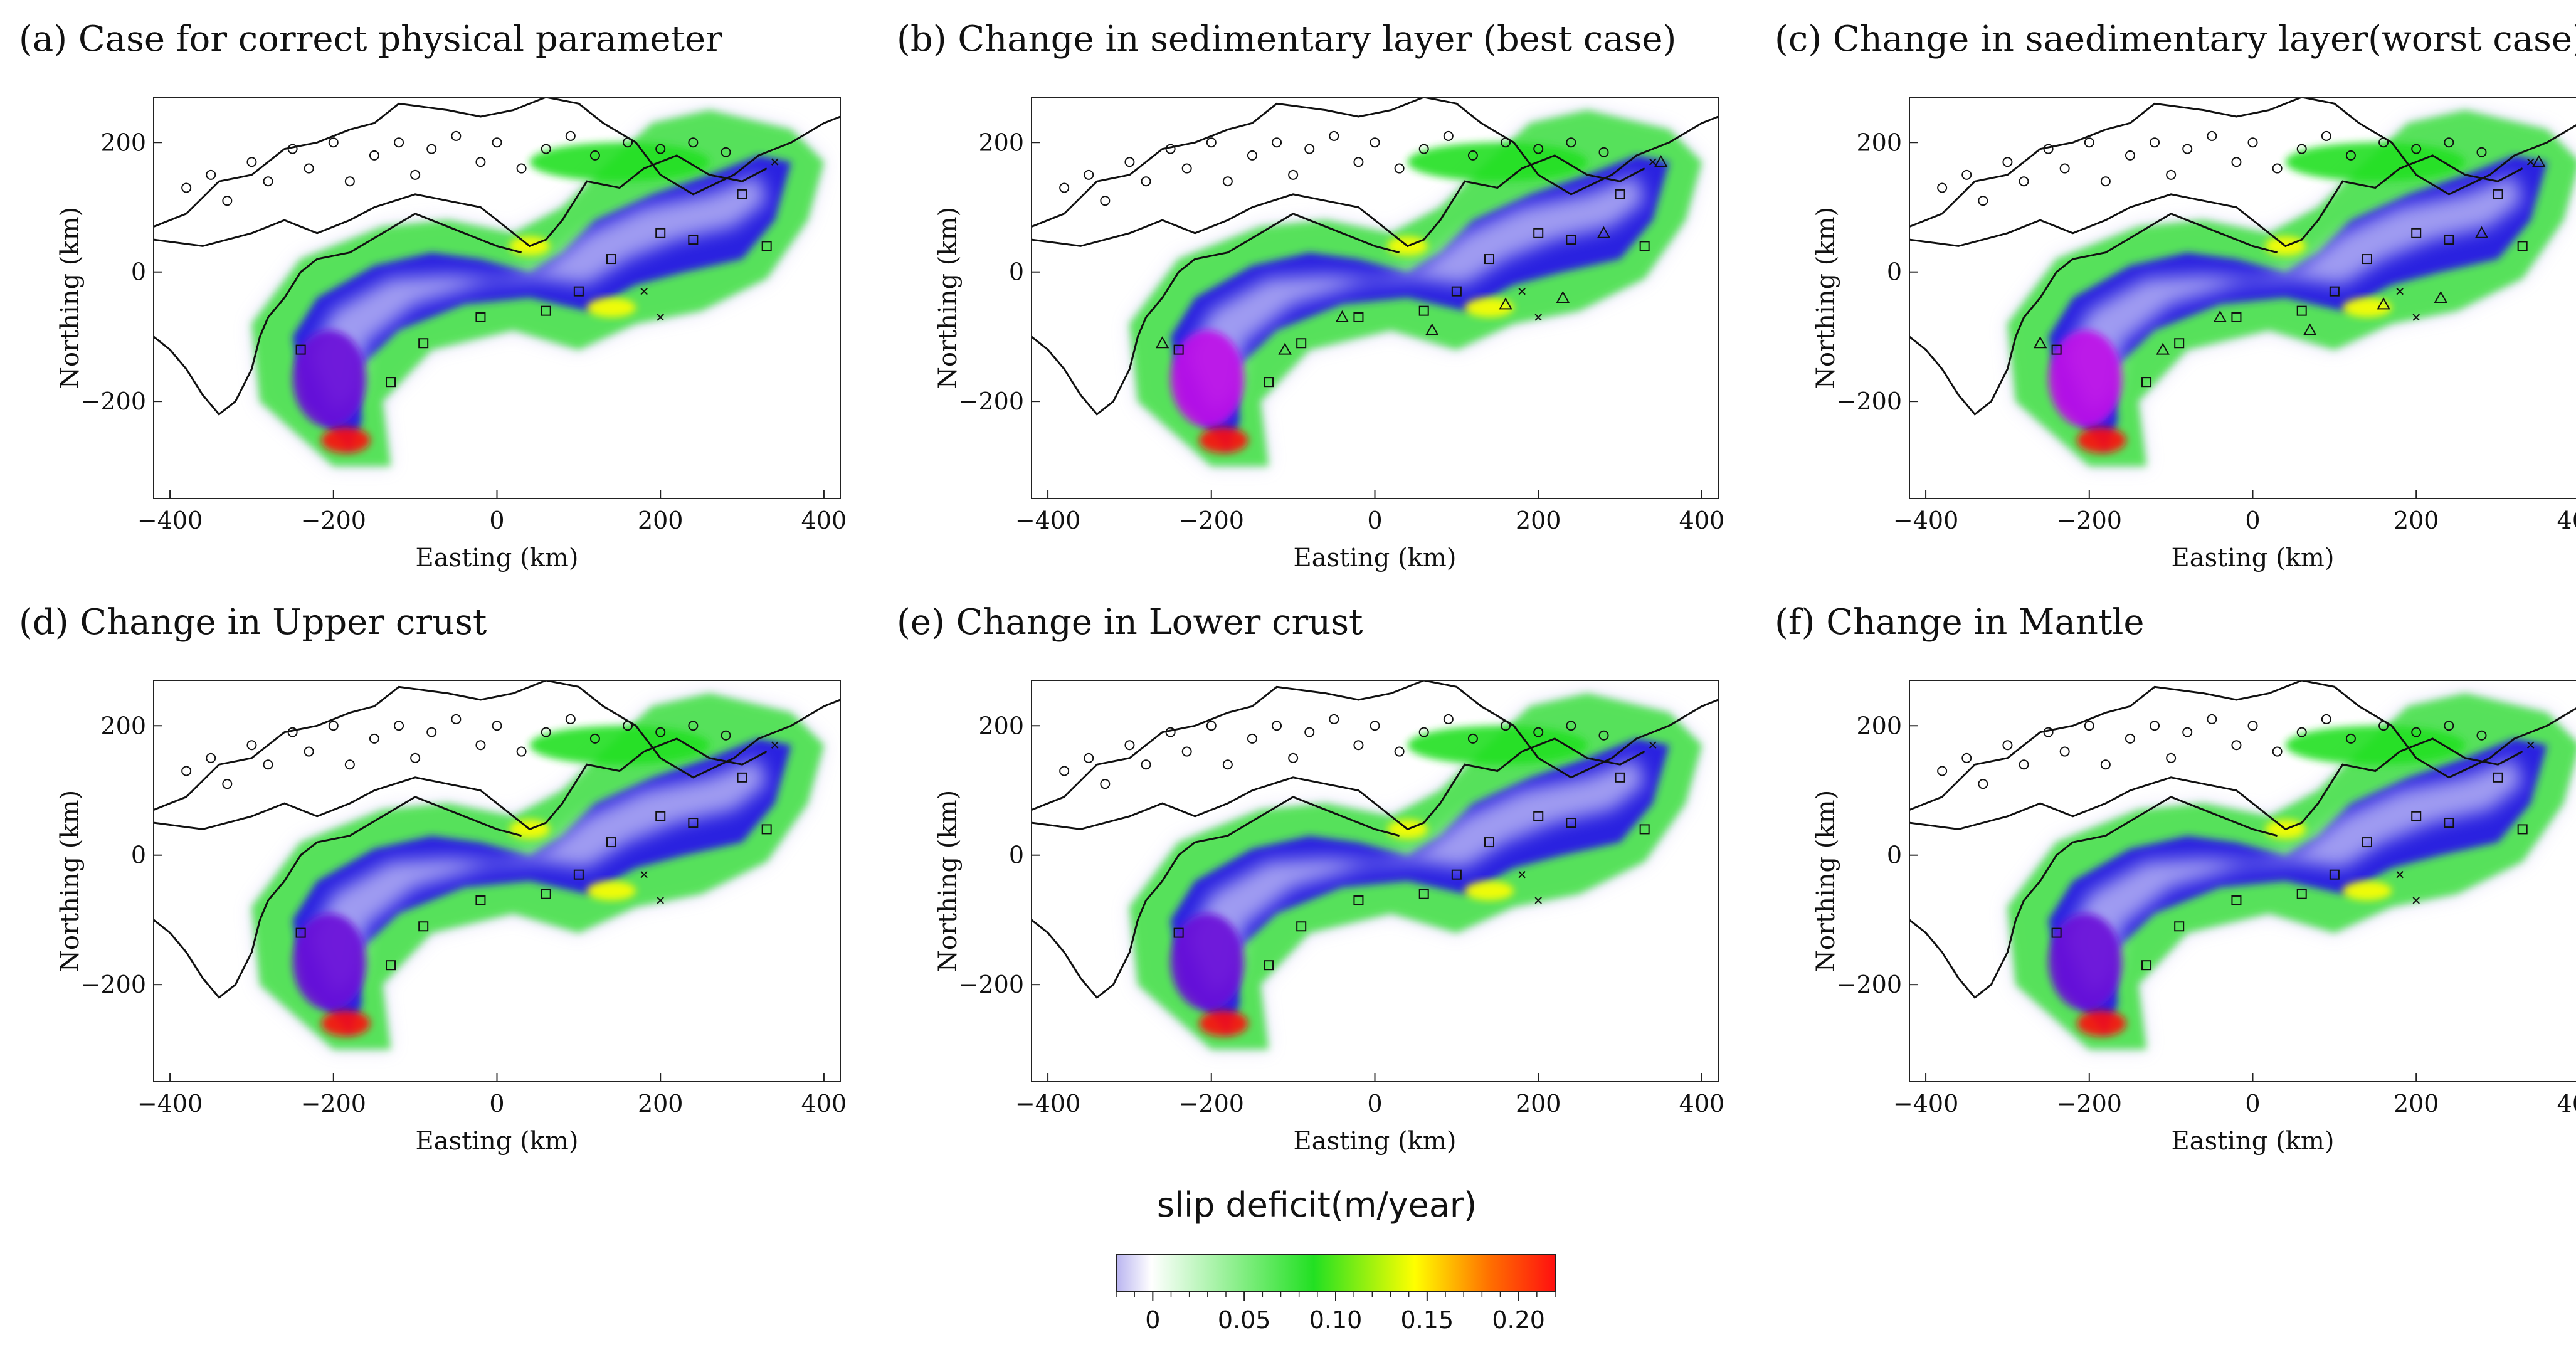 The image size is (2576, 1362). Describe the element at coordinates (1316, 1205) in the screenshot. I see `colorbar-title: slip deficit(m/year)` at that location.